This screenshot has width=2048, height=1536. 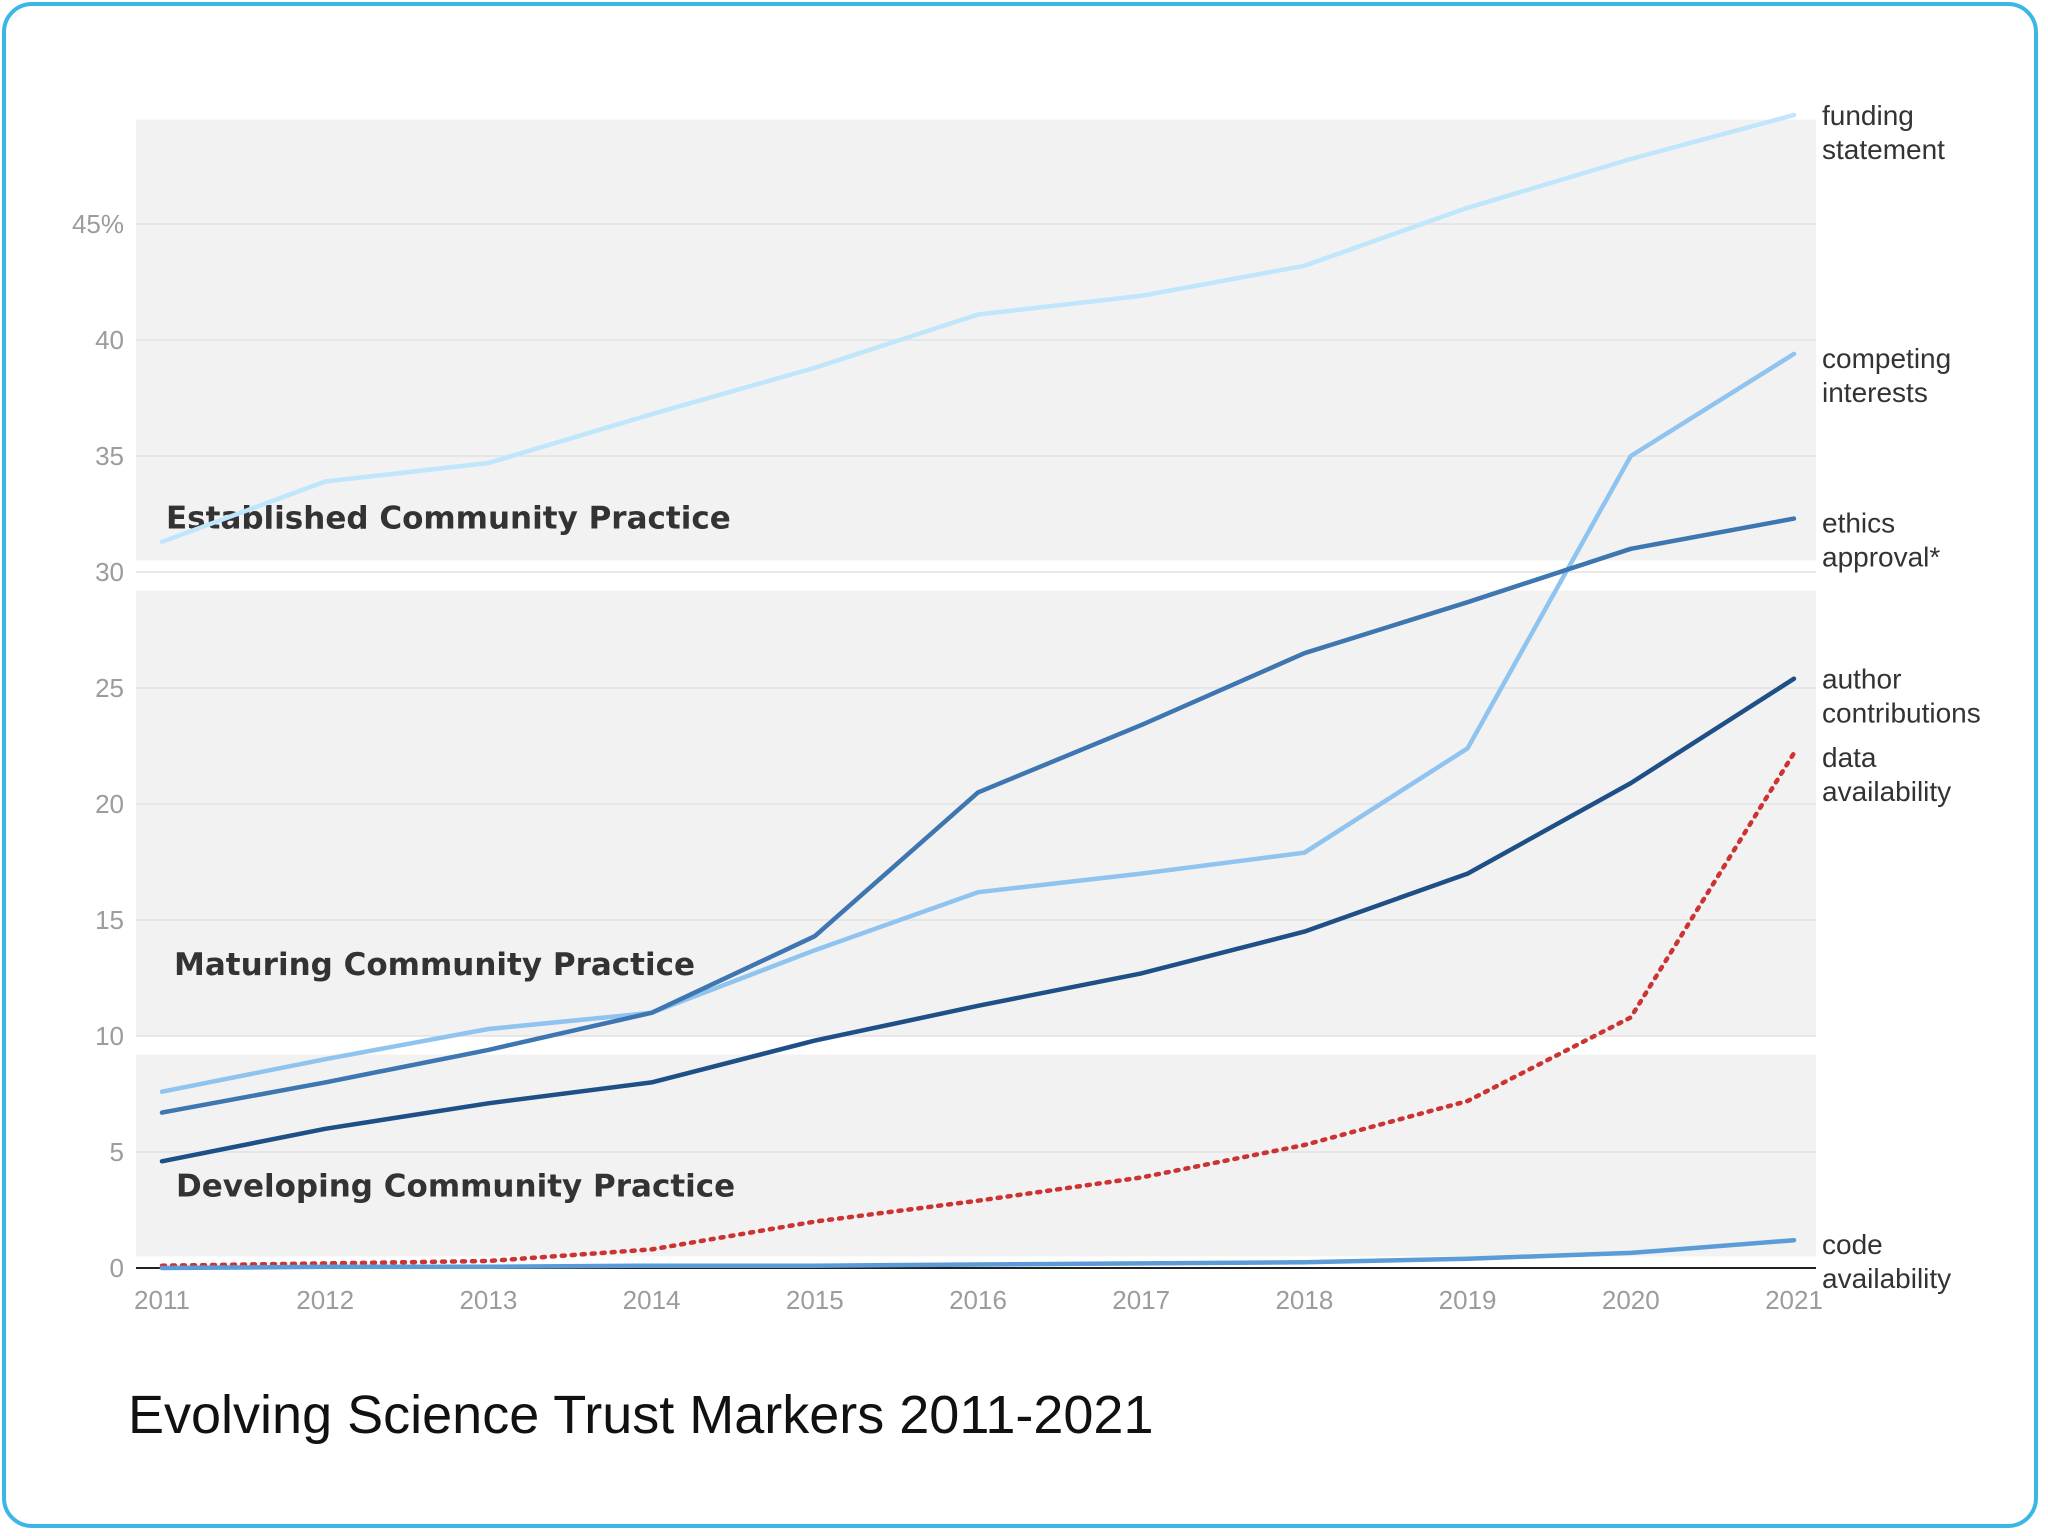 What do you see at coordinates (109, 572) in the screenshot?
I see `y-tick-label-30: 30` at bounding box center [109, 572].